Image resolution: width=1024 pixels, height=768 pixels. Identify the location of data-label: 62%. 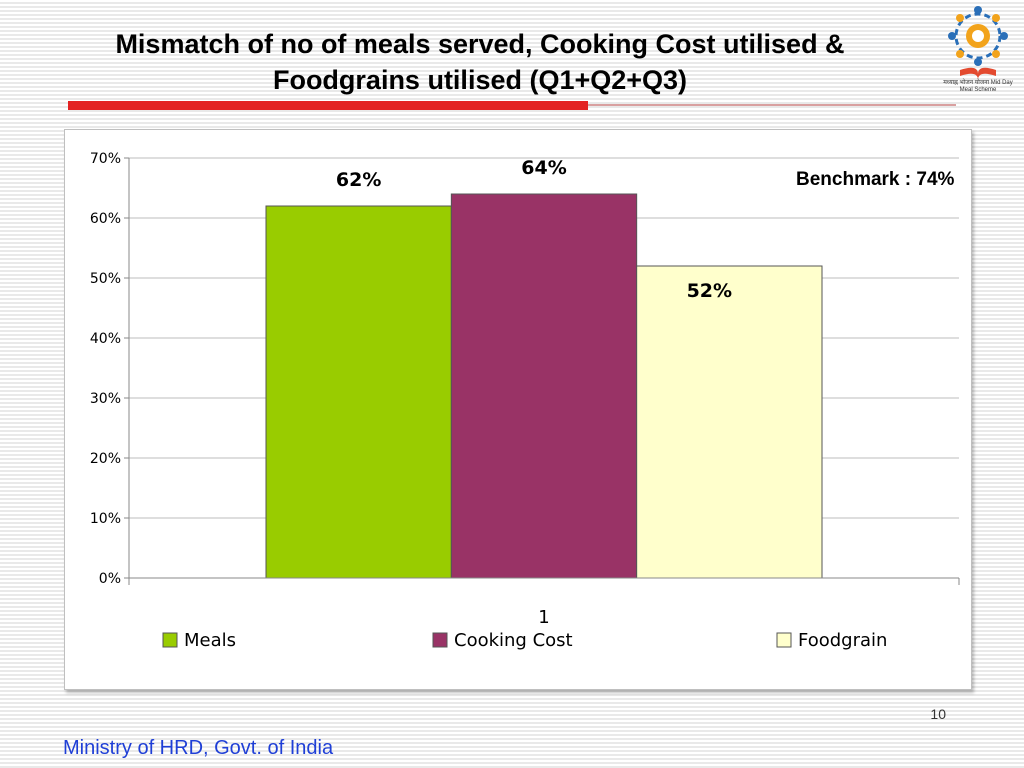
(358, 180).